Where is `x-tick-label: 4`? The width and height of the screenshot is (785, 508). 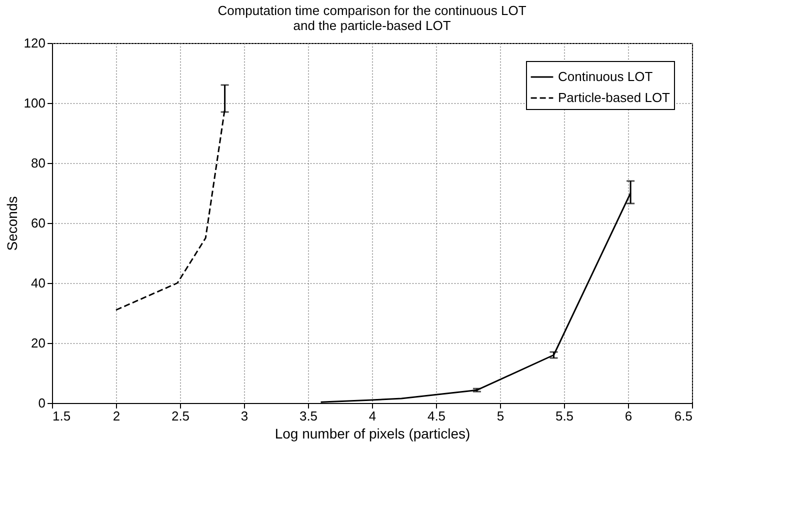 x-tick-label: 4 is located at coordinates (372, 416).